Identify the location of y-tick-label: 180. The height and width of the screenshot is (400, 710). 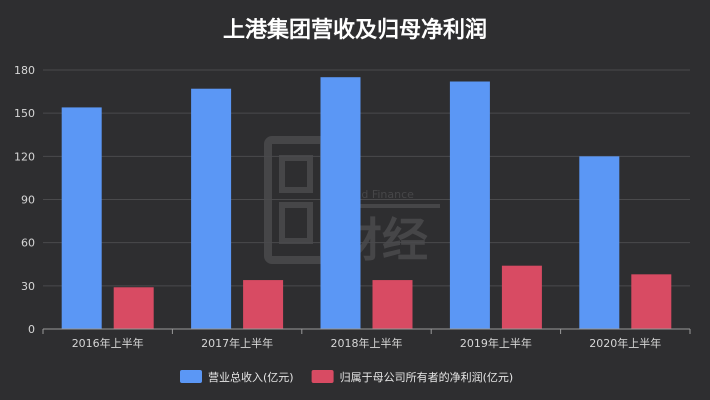
(24, 70).